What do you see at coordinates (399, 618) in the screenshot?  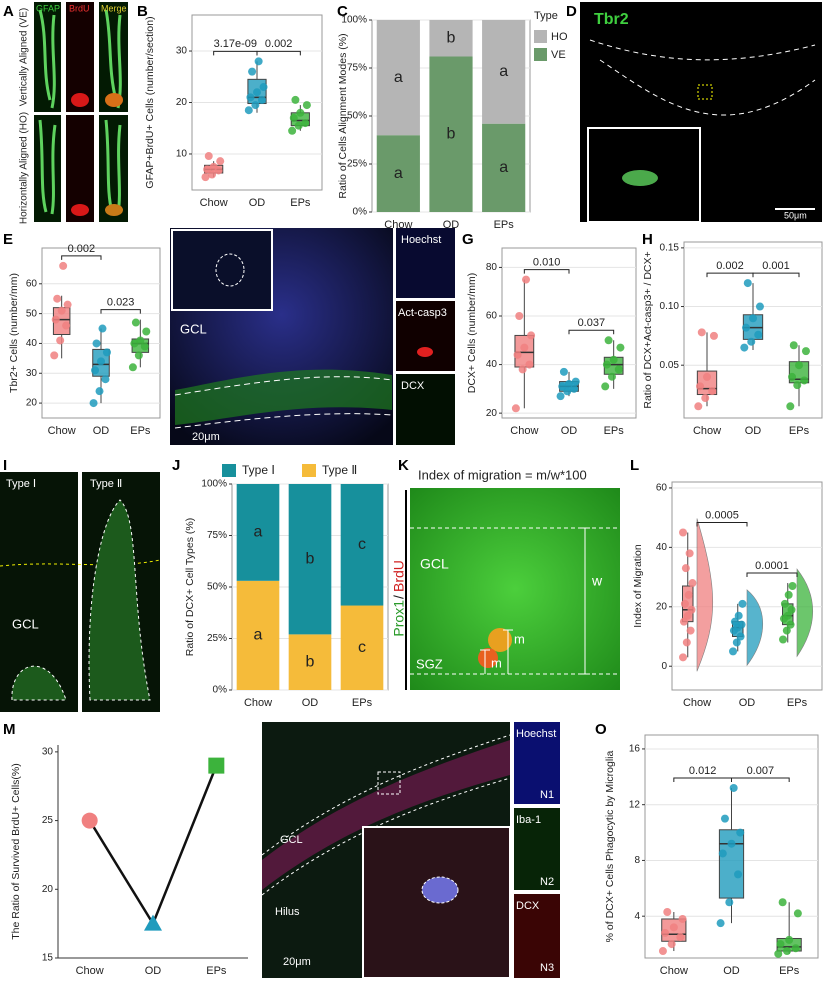 I see `stain-label: Prox1` at bounding box center [399, 618].